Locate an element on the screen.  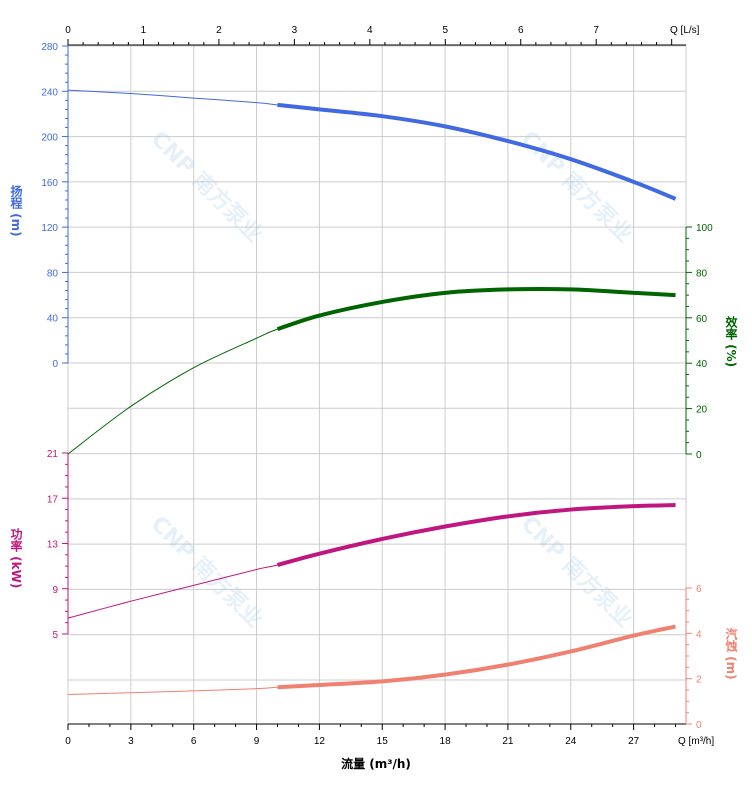
x-top-tick-label: 5 is located at coordinates (446, 30).